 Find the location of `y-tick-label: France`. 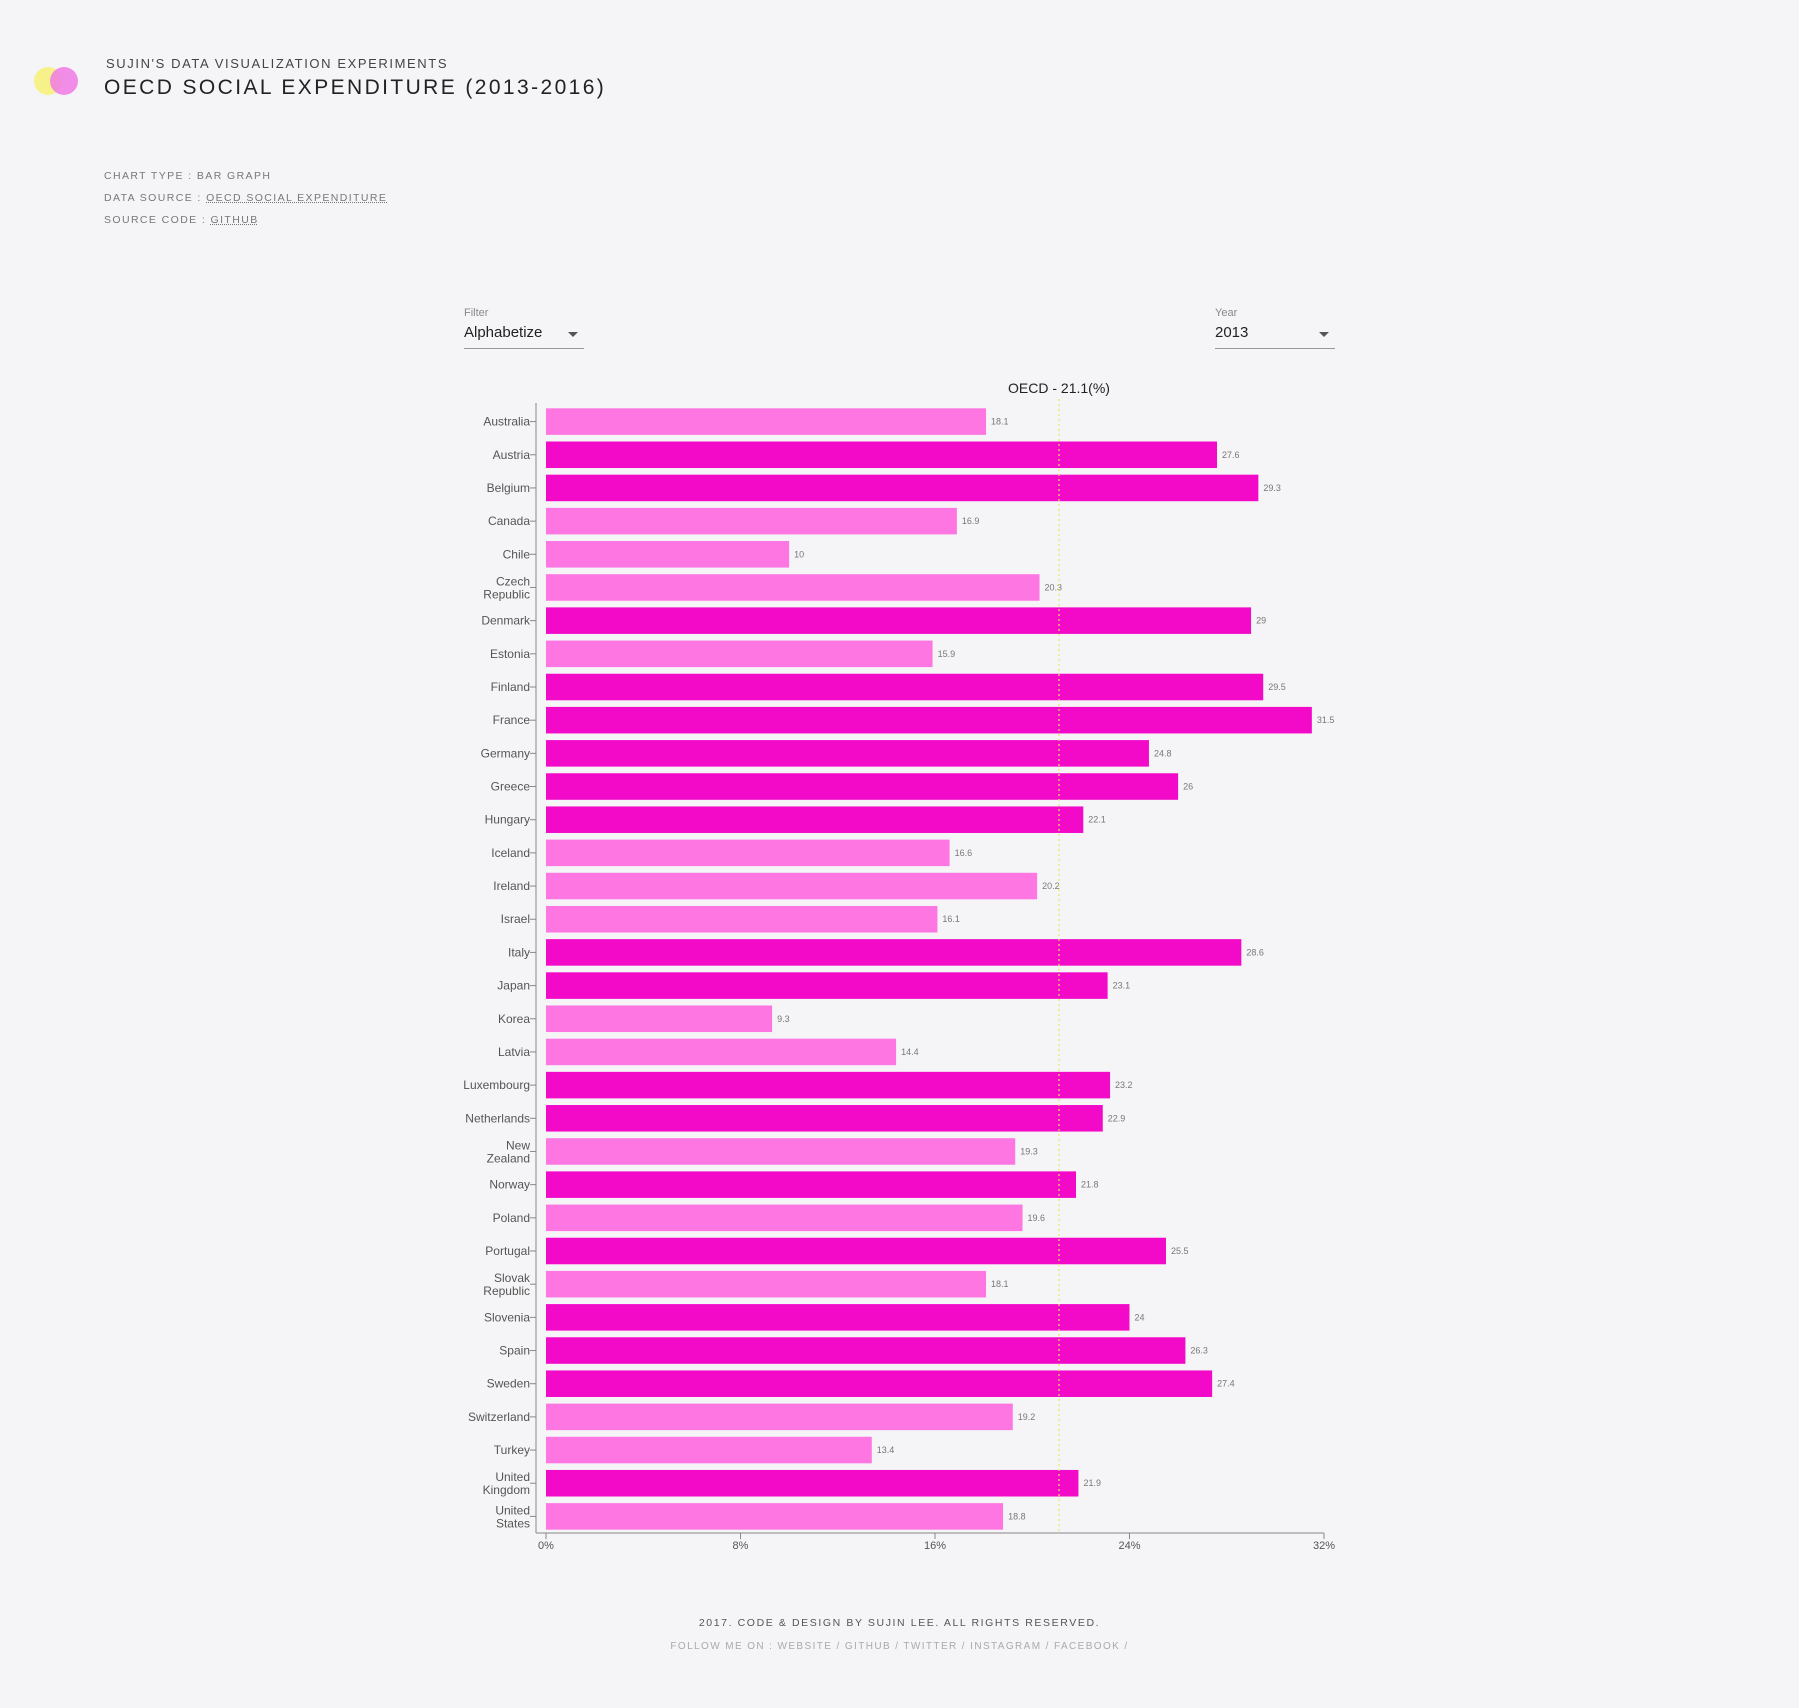

y-tick-label: France is located at coordinates (512, 720).